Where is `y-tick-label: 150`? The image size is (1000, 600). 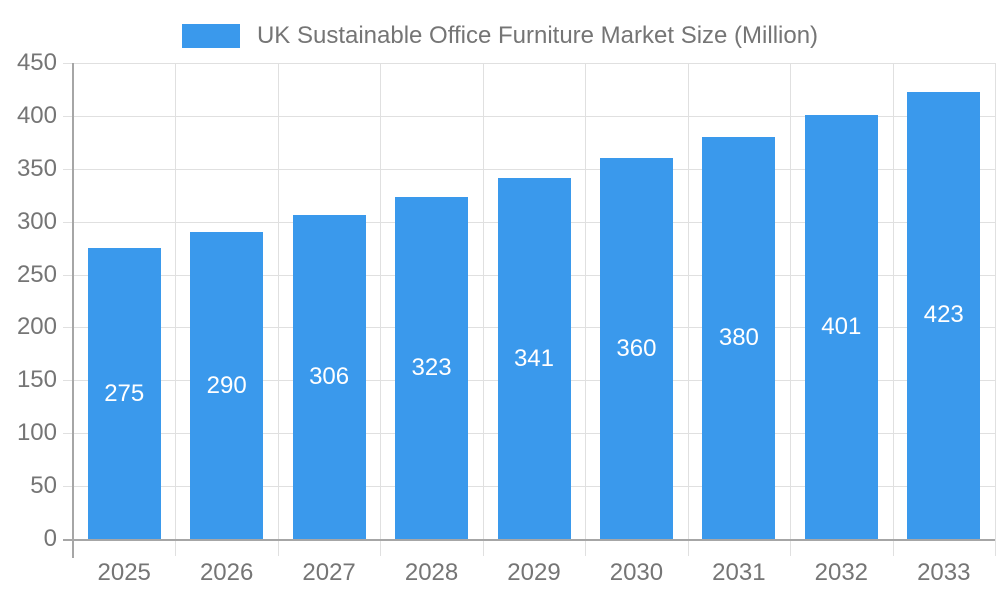 y-tick-label: 150 is located at coordinates (36, 380).